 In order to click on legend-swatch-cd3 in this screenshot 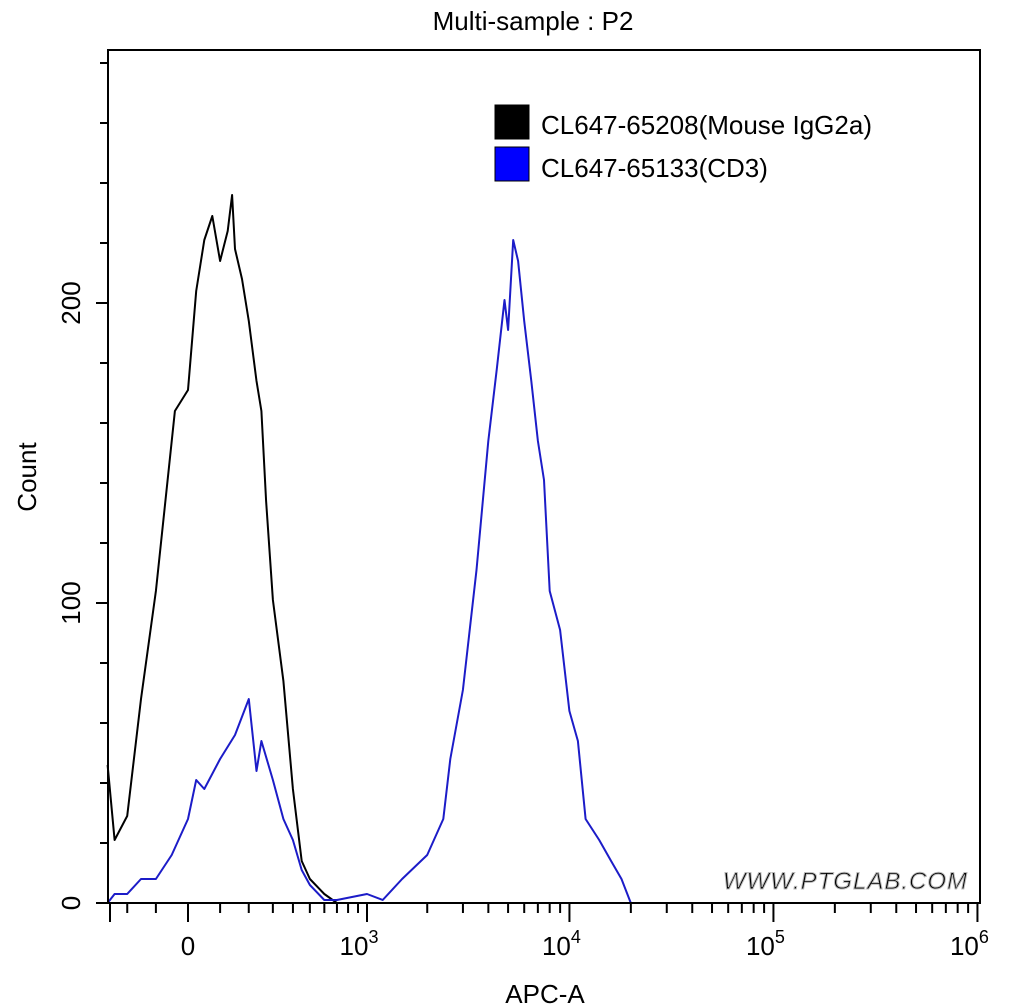, I will do `click(512, 164)`.